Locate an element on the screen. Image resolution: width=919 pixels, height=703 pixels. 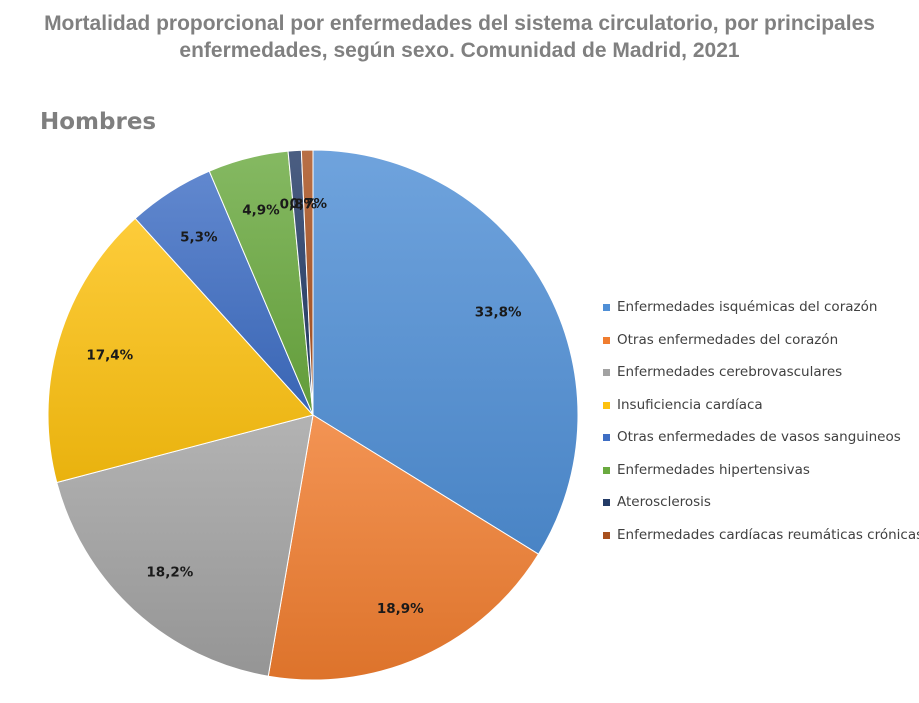
legend-label: Otras enfermedades del corazón is located at coordinates (728, 339).